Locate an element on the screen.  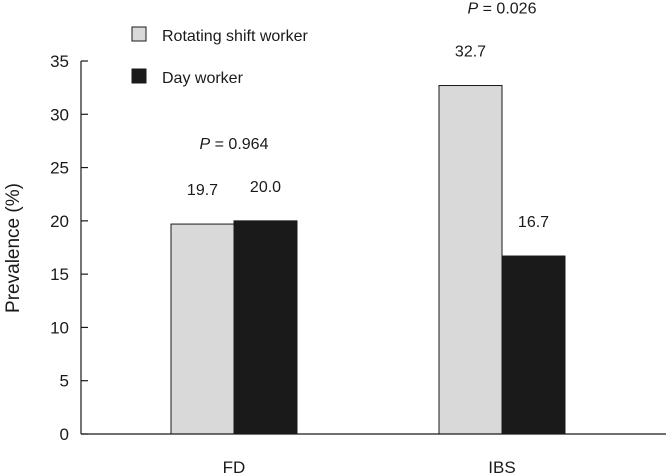
y-tick-label-25: 25 is located at coordinates (59, 168).